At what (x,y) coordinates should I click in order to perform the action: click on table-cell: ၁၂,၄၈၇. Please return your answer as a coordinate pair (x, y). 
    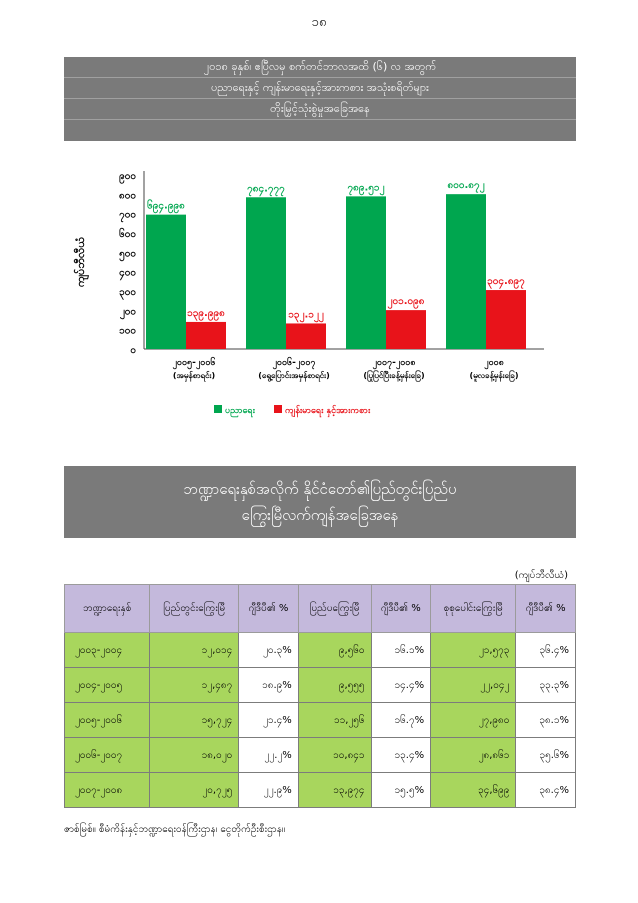
    Looking at the image, I should click on (194, 685).